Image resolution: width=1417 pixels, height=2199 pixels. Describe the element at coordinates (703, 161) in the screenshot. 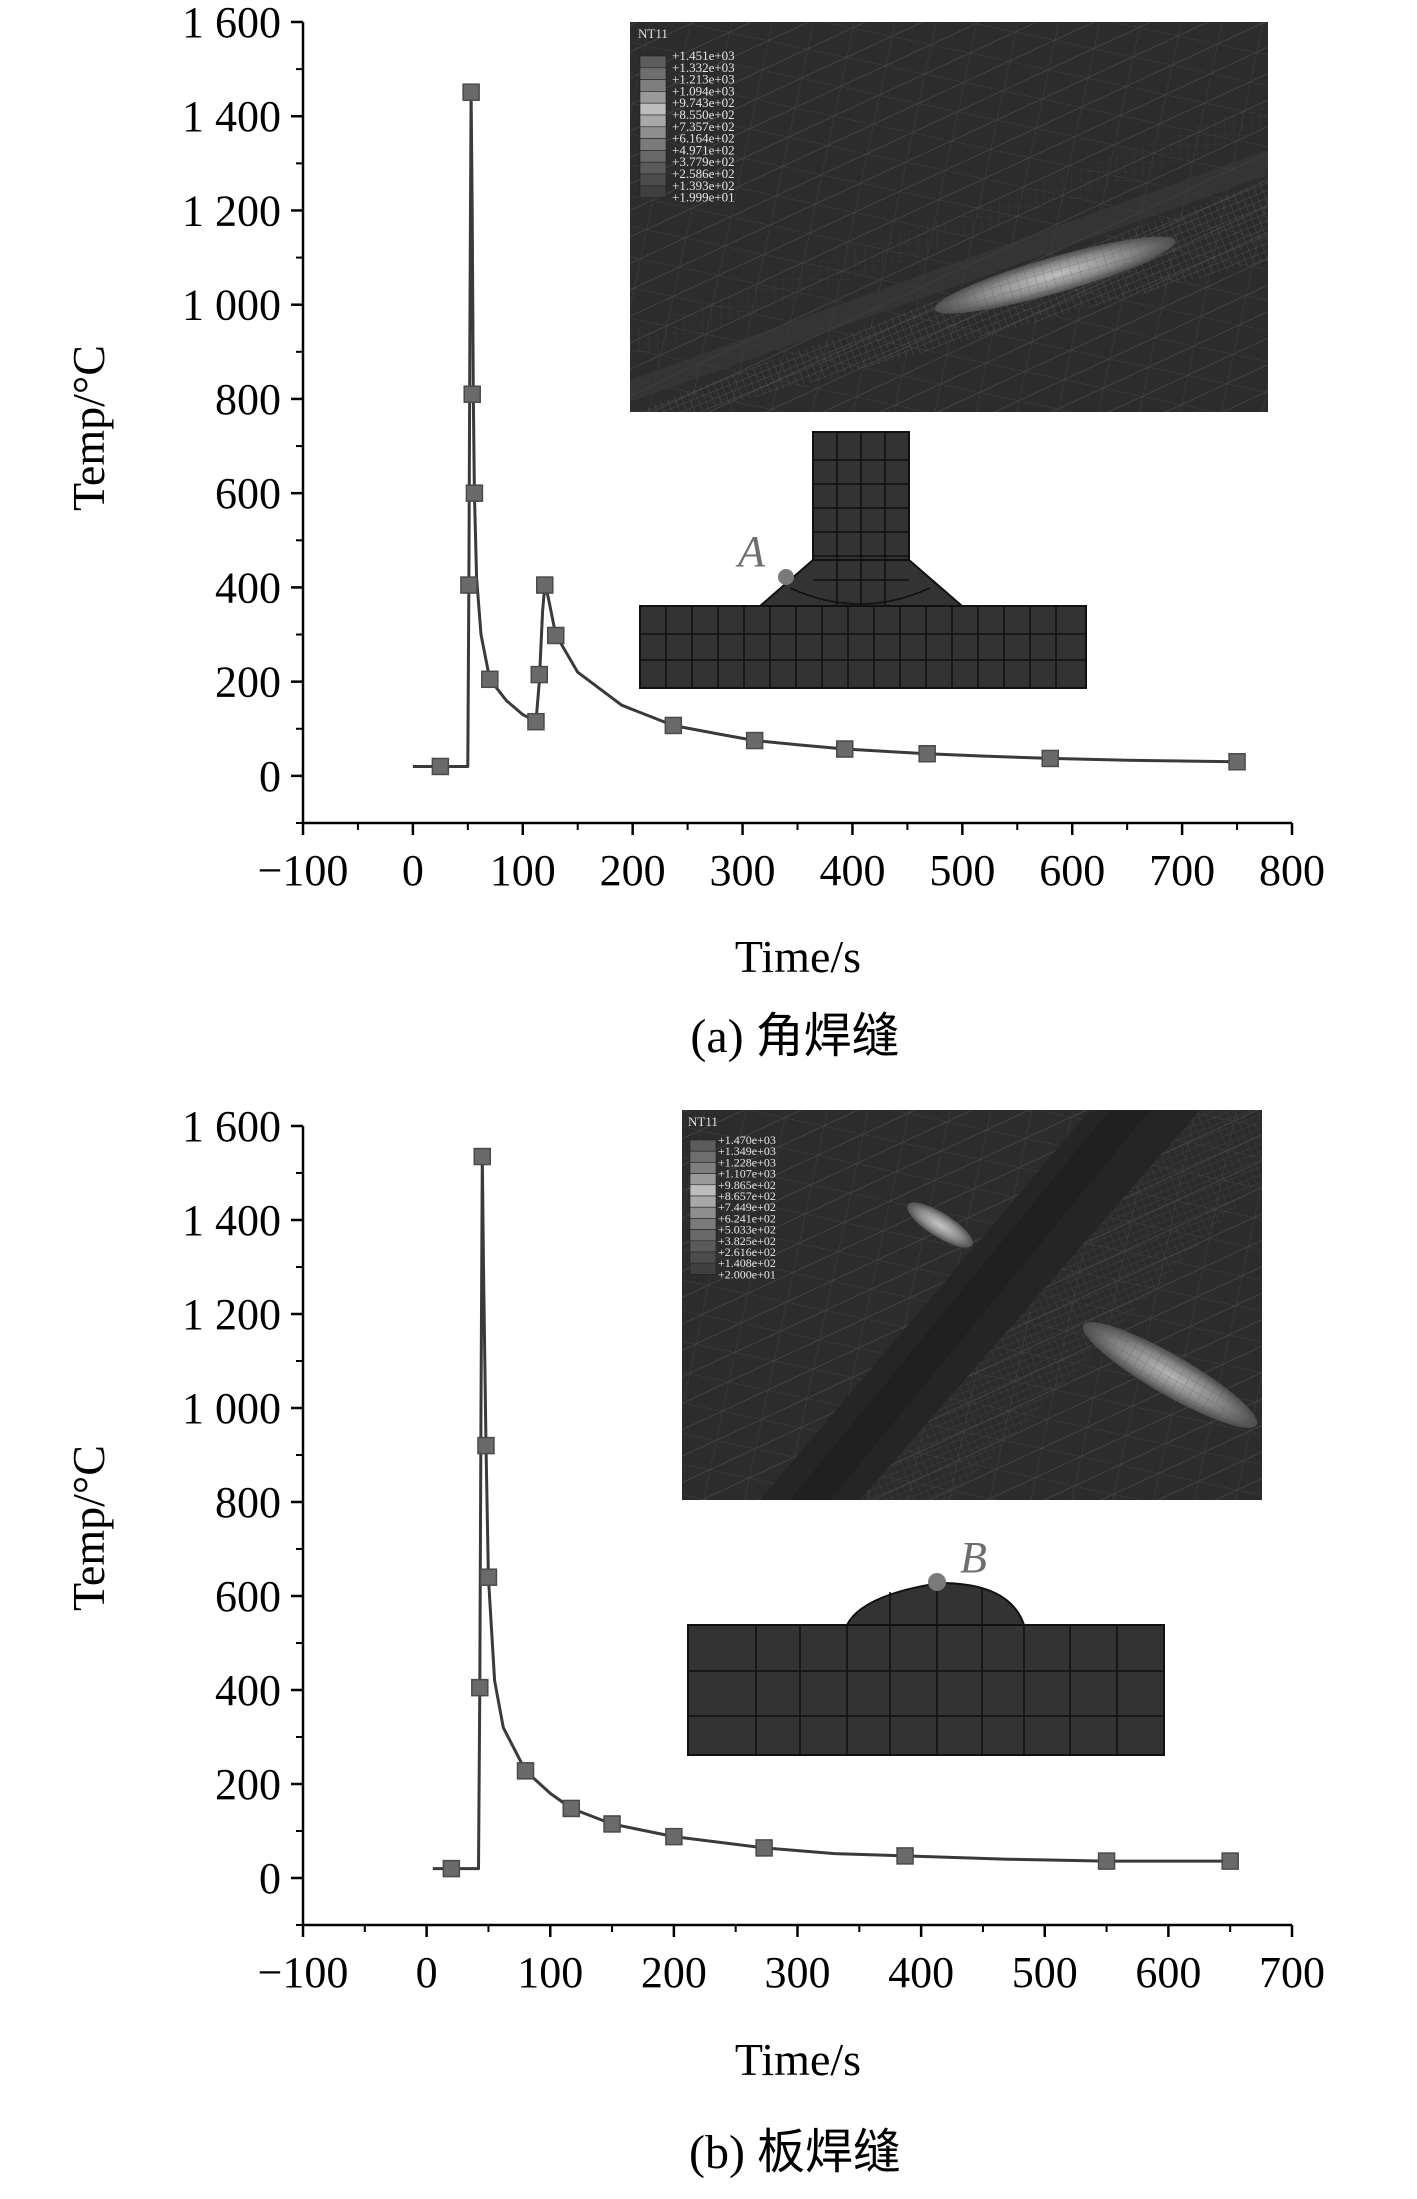

I see `legend-value: +3.779e+02` at that location.